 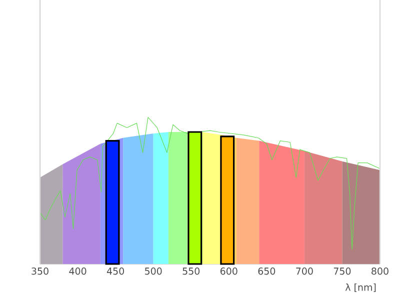 What do you see at coordinates (153, 271) in the screenshot?
I see `x-tick-label: 500` at bounding box center [153, 271].